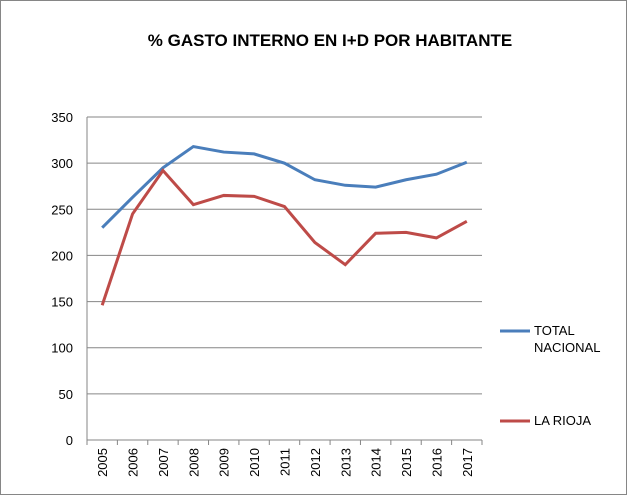 The height and width of the screenshot is (495, 627). Describe the element at coordinates (567, 339) in the screenshot. I see `legend-label: TOTAL NACIONAL` at that location.